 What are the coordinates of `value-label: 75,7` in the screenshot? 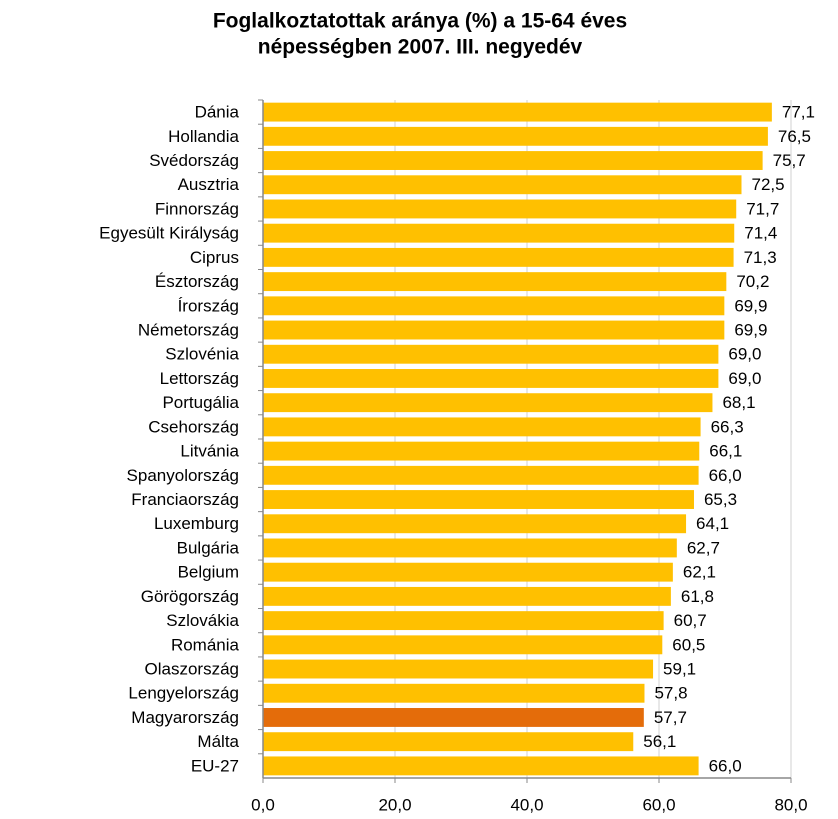 It's located at (789, 160).